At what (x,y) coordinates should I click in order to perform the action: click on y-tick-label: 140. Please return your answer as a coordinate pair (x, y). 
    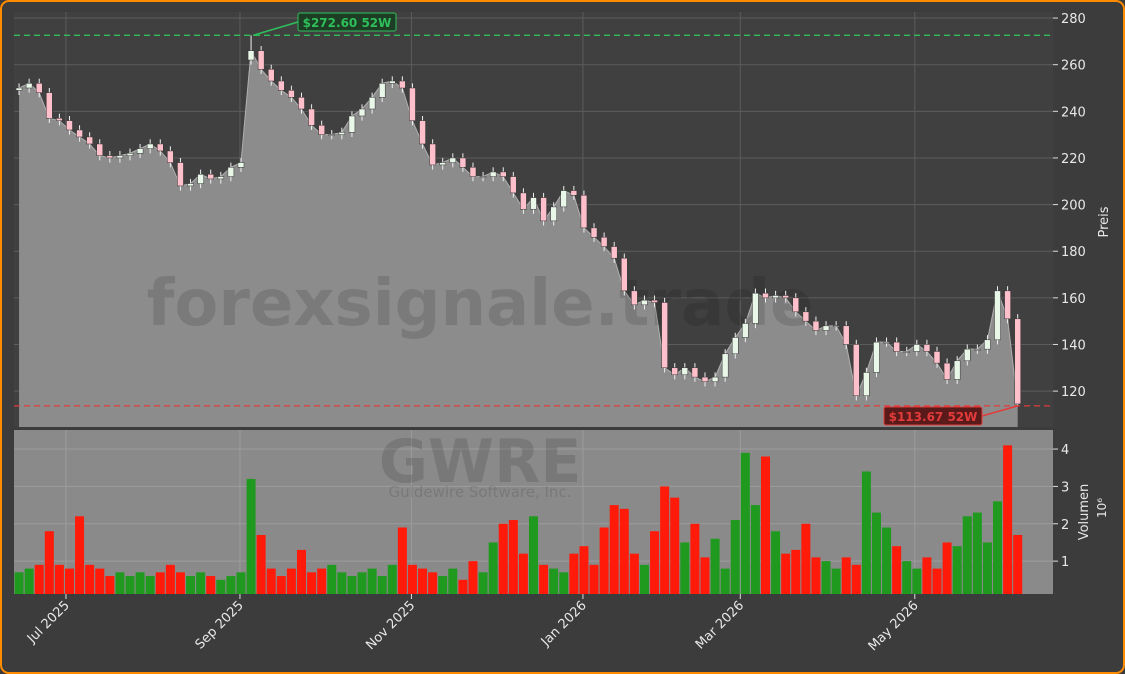
    Looking at the image, I should click on (1073, 345).